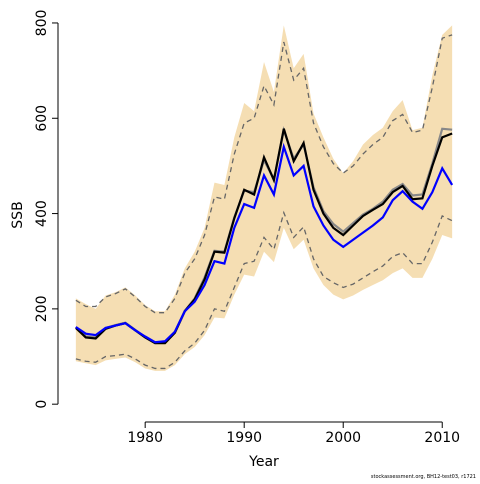 Image resolution: width=480 pixels, height=484 pixels. I want to click on x-tick-label: 2010, so click(442, 438).